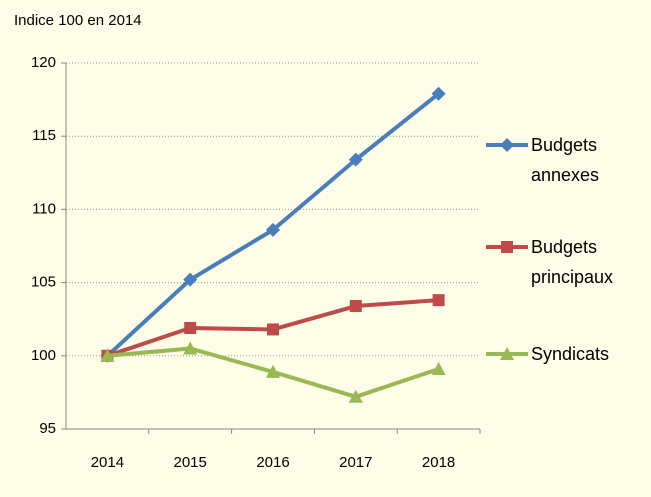 Image resolution: width=651 pixels, height=497 pixels. Describe the element at coordinates (43, 62) in the screenshot. I see `y-tick-label: 120` at that location.